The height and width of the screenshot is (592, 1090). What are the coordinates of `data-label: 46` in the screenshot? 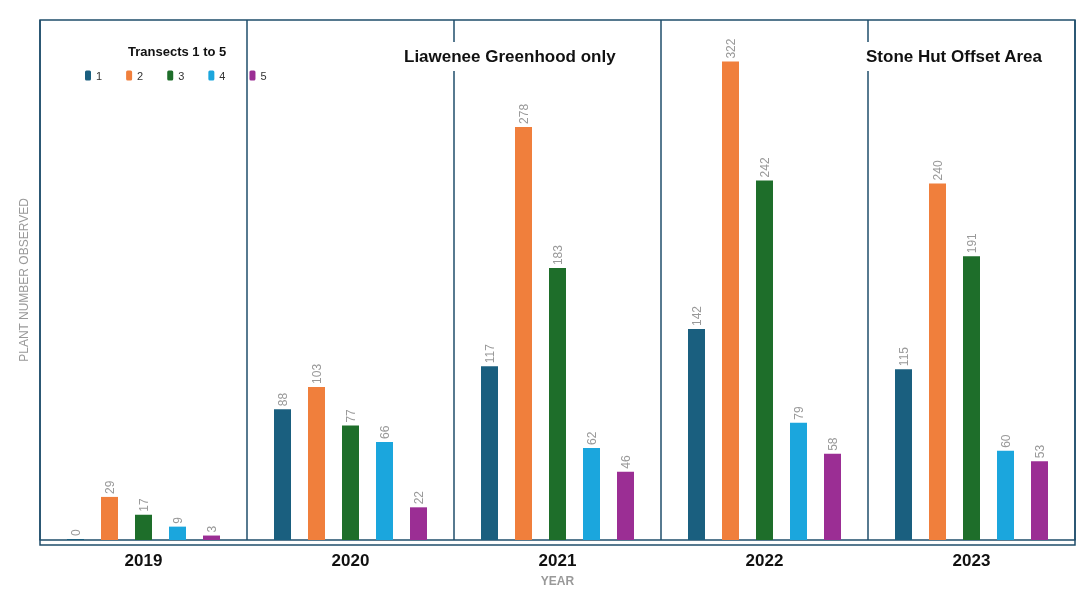 It's located at (625, 461).